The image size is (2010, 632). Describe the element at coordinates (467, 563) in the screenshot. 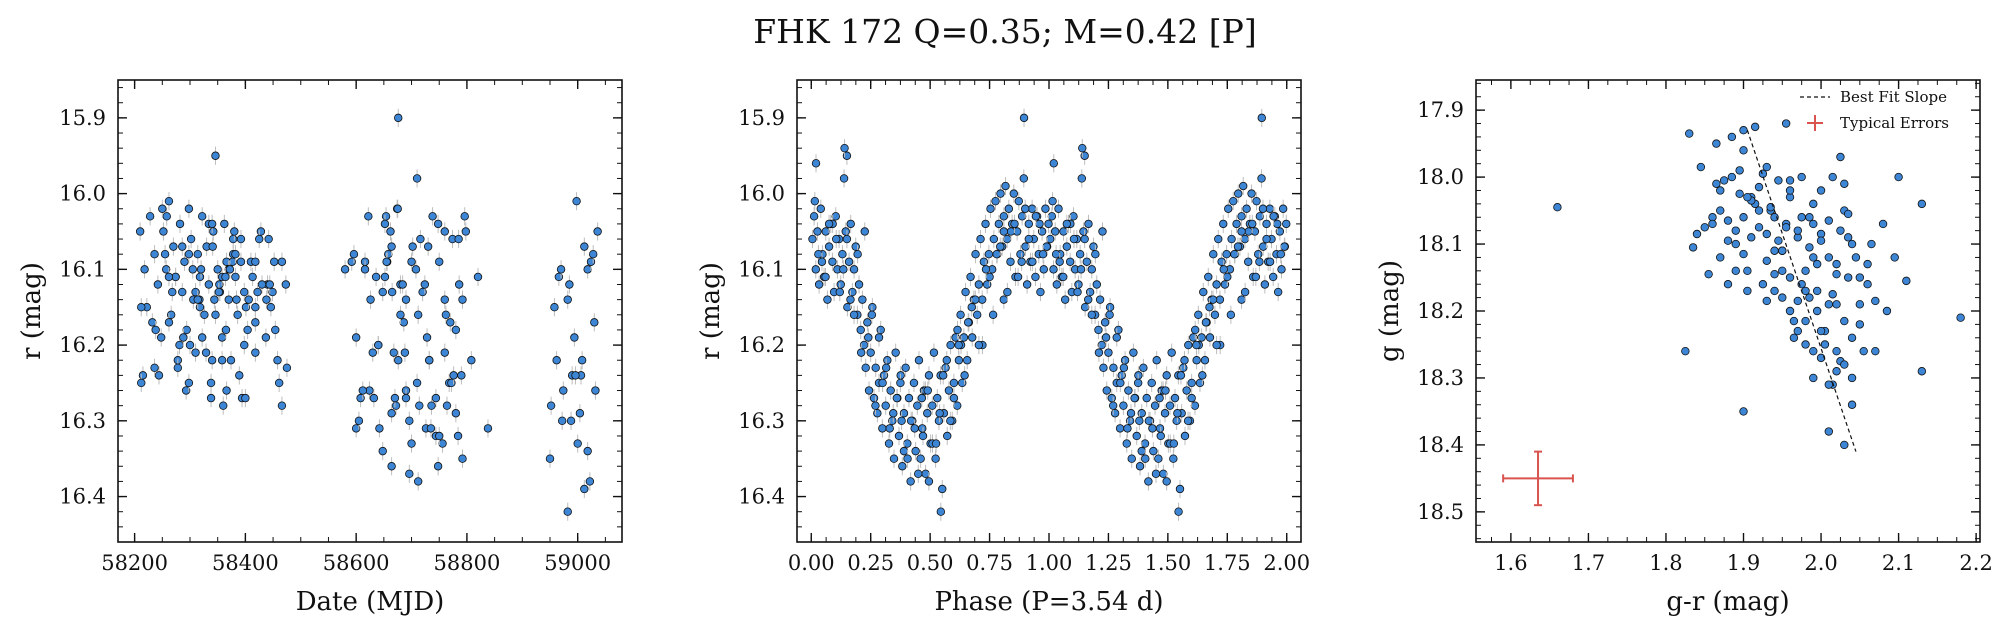

I see `x-tick-label: 58800` at that location.